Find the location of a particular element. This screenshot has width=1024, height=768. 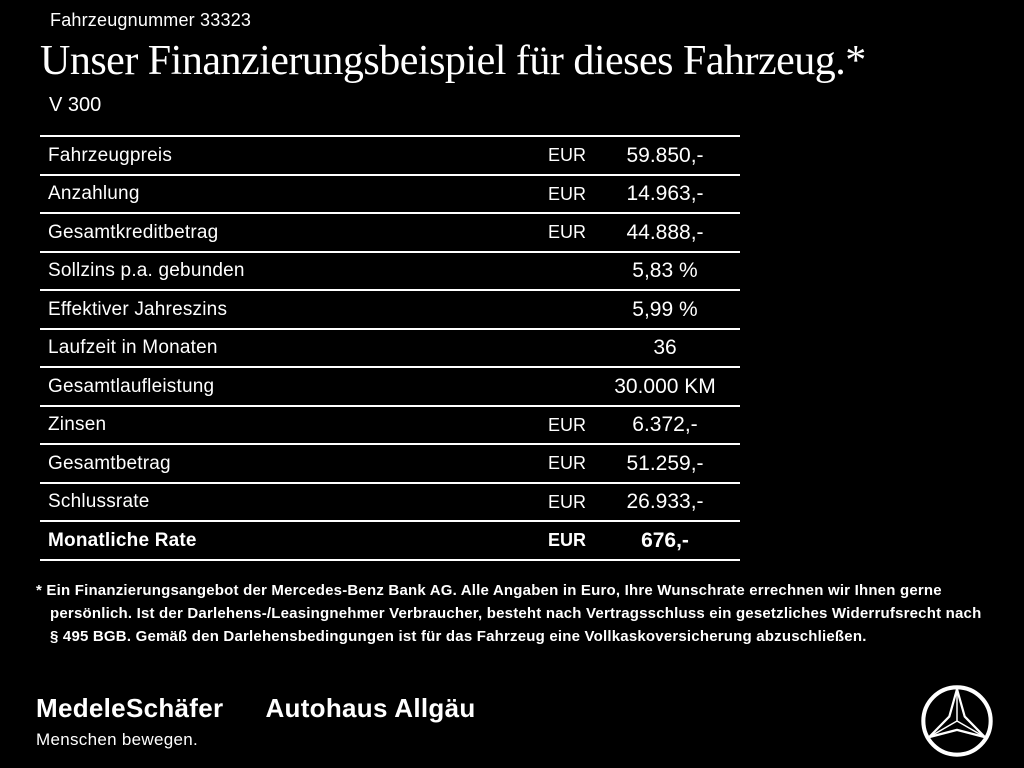

model-name: V 300 is located at coordinates (75, 105).